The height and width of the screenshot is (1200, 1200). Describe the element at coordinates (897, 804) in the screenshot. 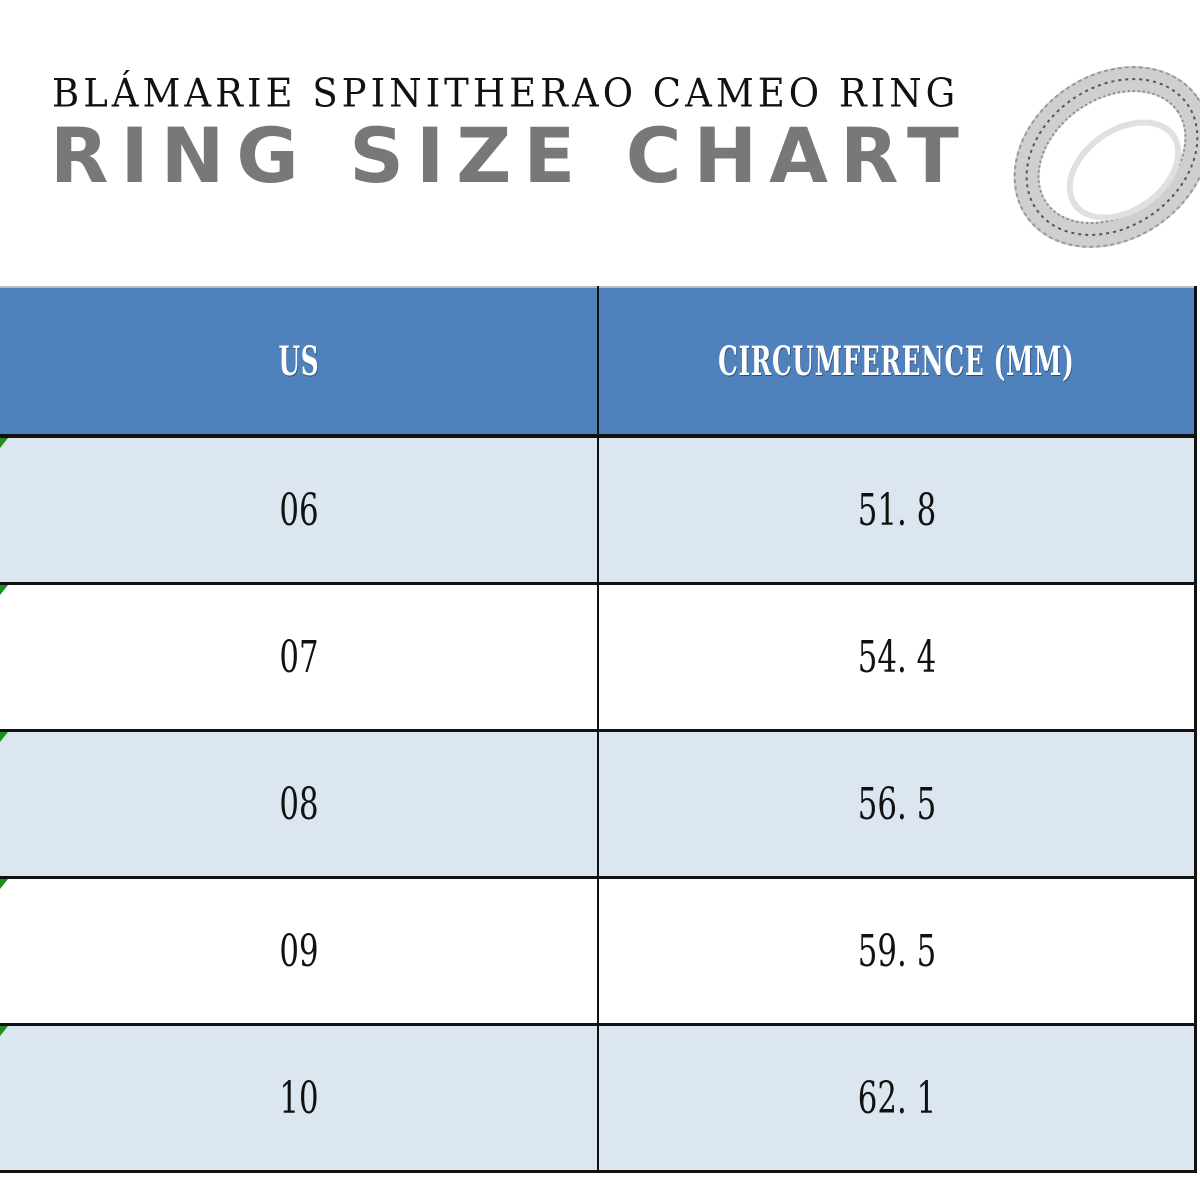

I see `cell-circumference: 56. 5` at that location.